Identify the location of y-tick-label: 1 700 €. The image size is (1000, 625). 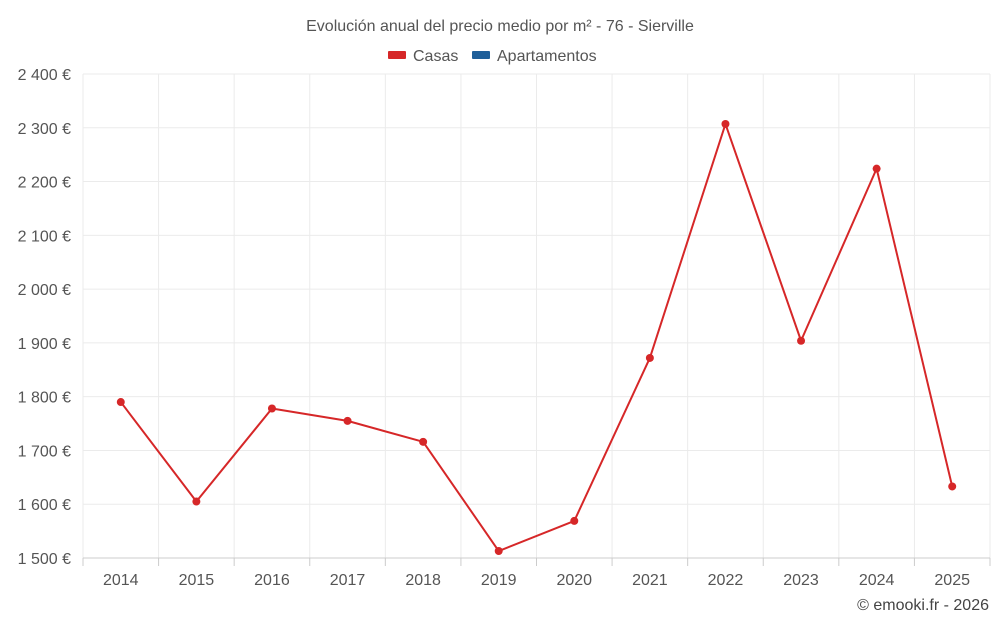
(44, 451).